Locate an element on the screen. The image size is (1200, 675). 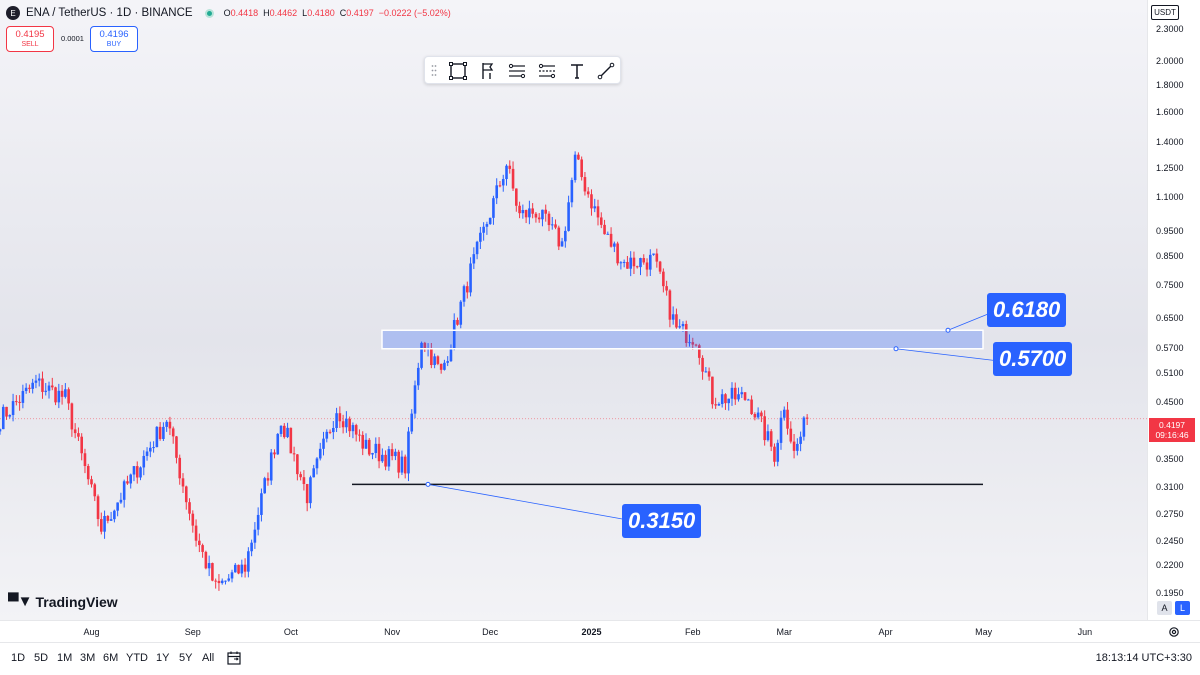
symbol-title: ENA / TetherUS · 1D · BINANCE is located at coordinates (109, 13).